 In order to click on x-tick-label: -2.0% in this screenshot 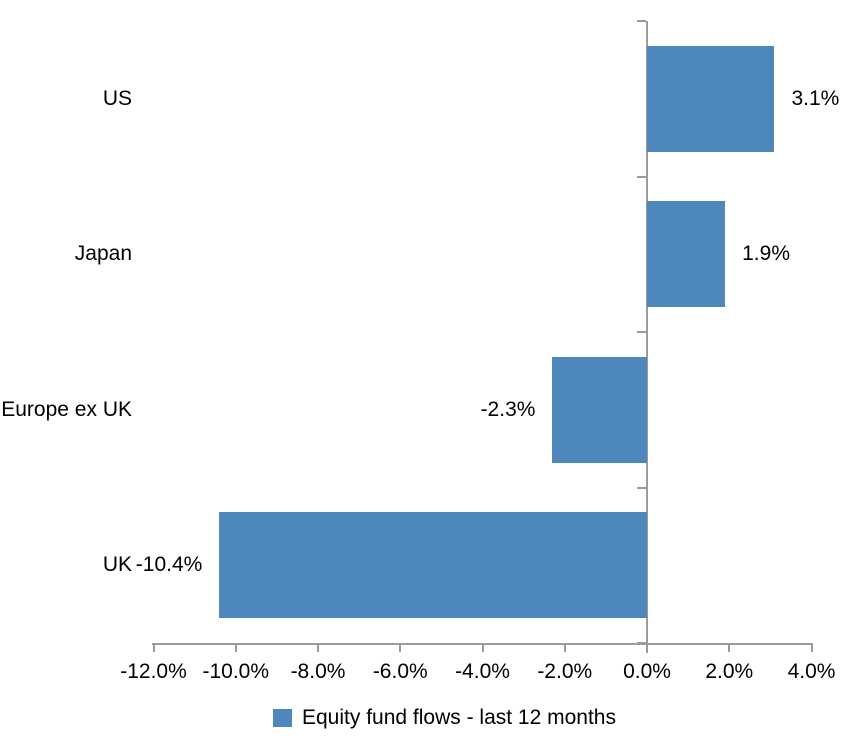, I will do `click(565, 671)`.